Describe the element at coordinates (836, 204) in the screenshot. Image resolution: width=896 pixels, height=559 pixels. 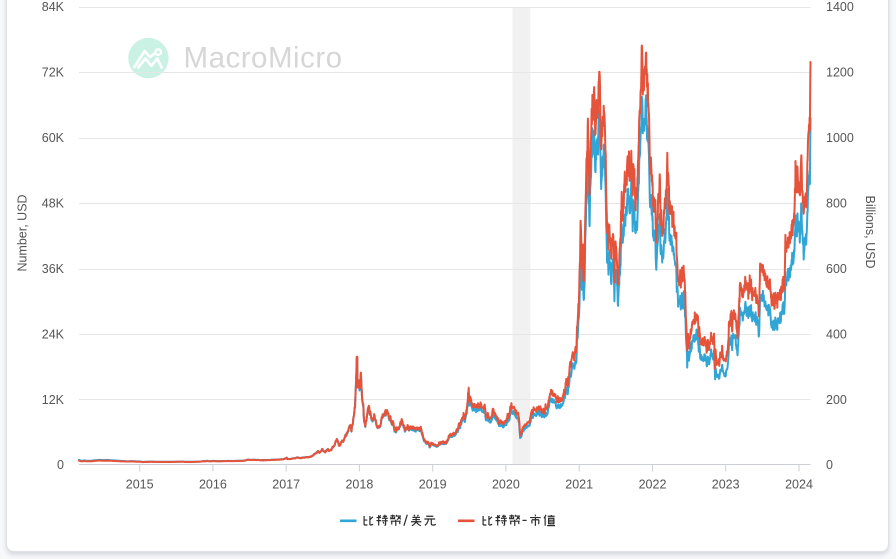
I see `svg-text: 800` at that location.